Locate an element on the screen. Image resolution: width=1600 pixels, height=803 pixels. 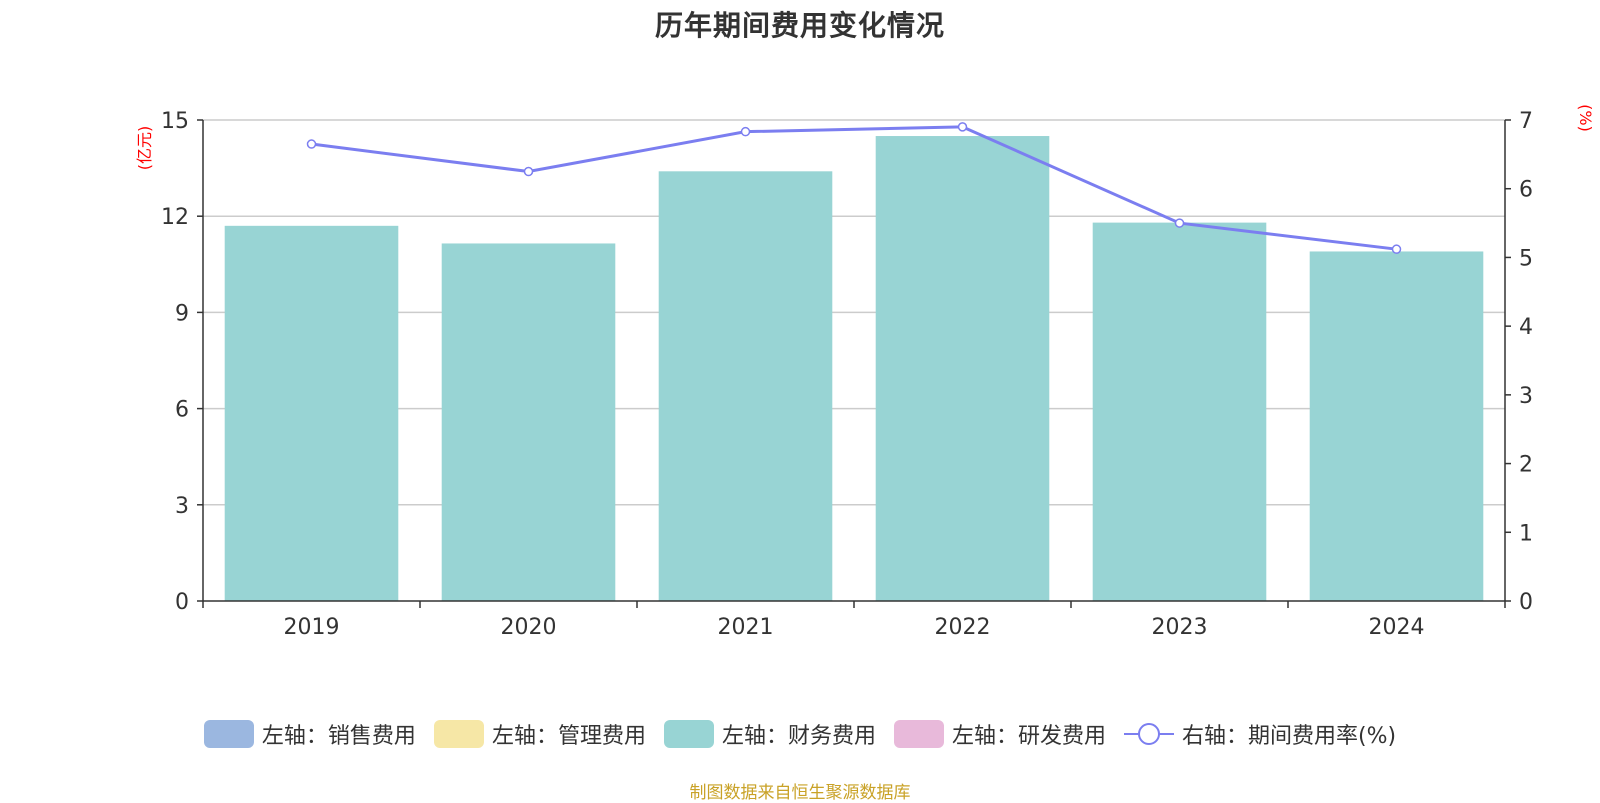
legend-label: 左轴：财务费用 is located at coordinates (798, 736).